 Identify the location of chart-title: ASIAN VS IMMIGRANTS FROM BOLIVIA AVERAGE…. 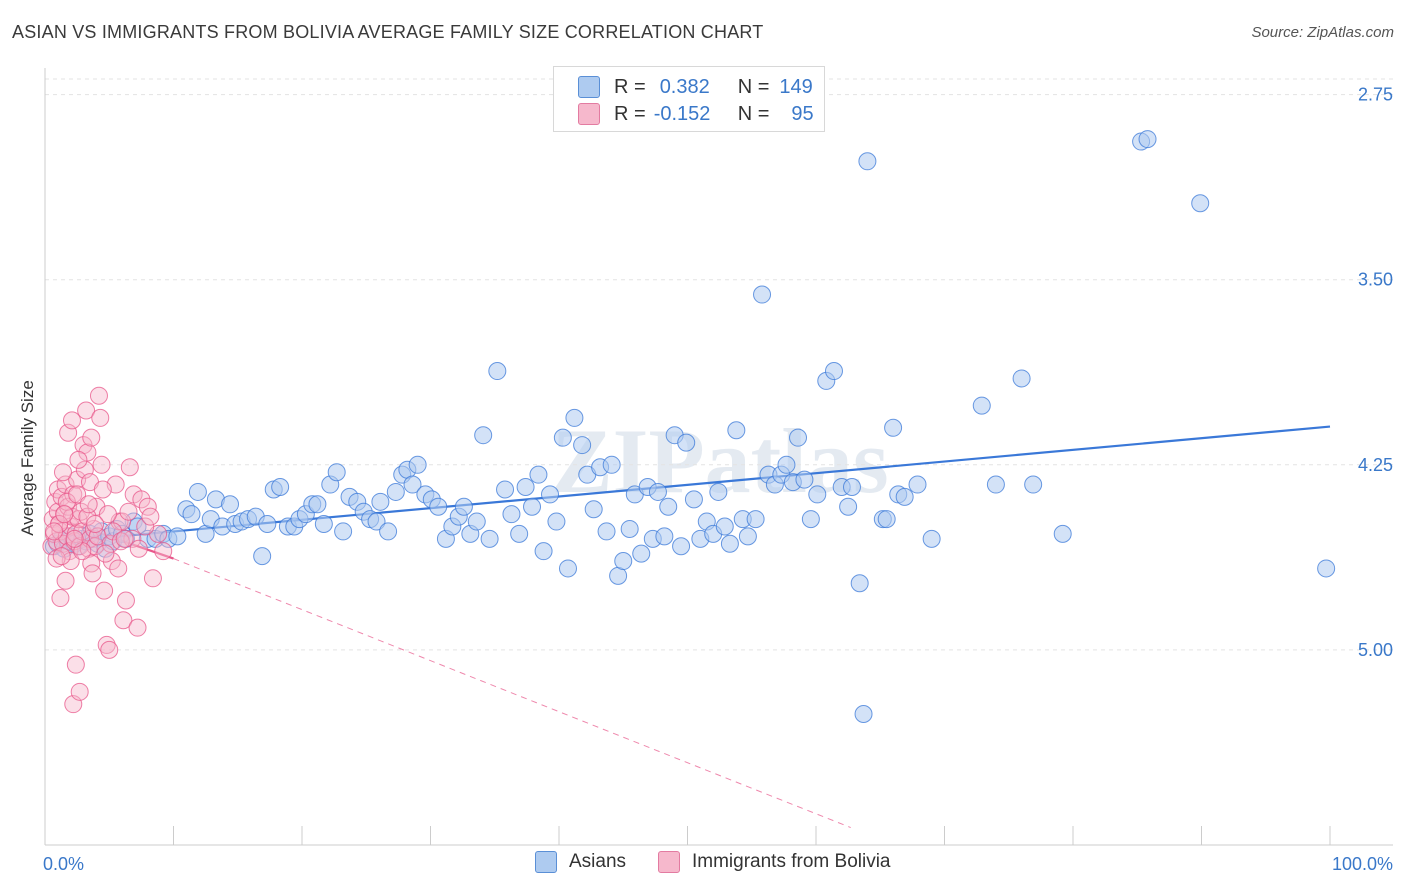
(388, 32).